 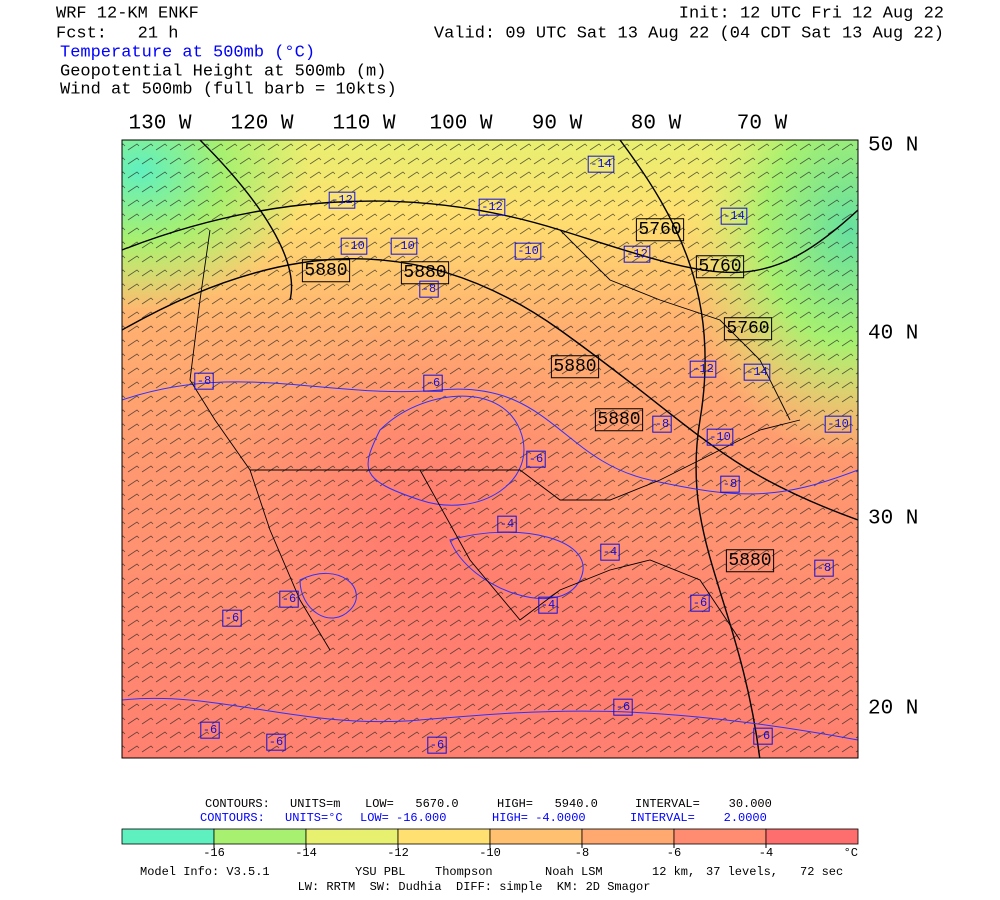 I want to click on temp-contour-label: -4, so click(x=548, y=605).